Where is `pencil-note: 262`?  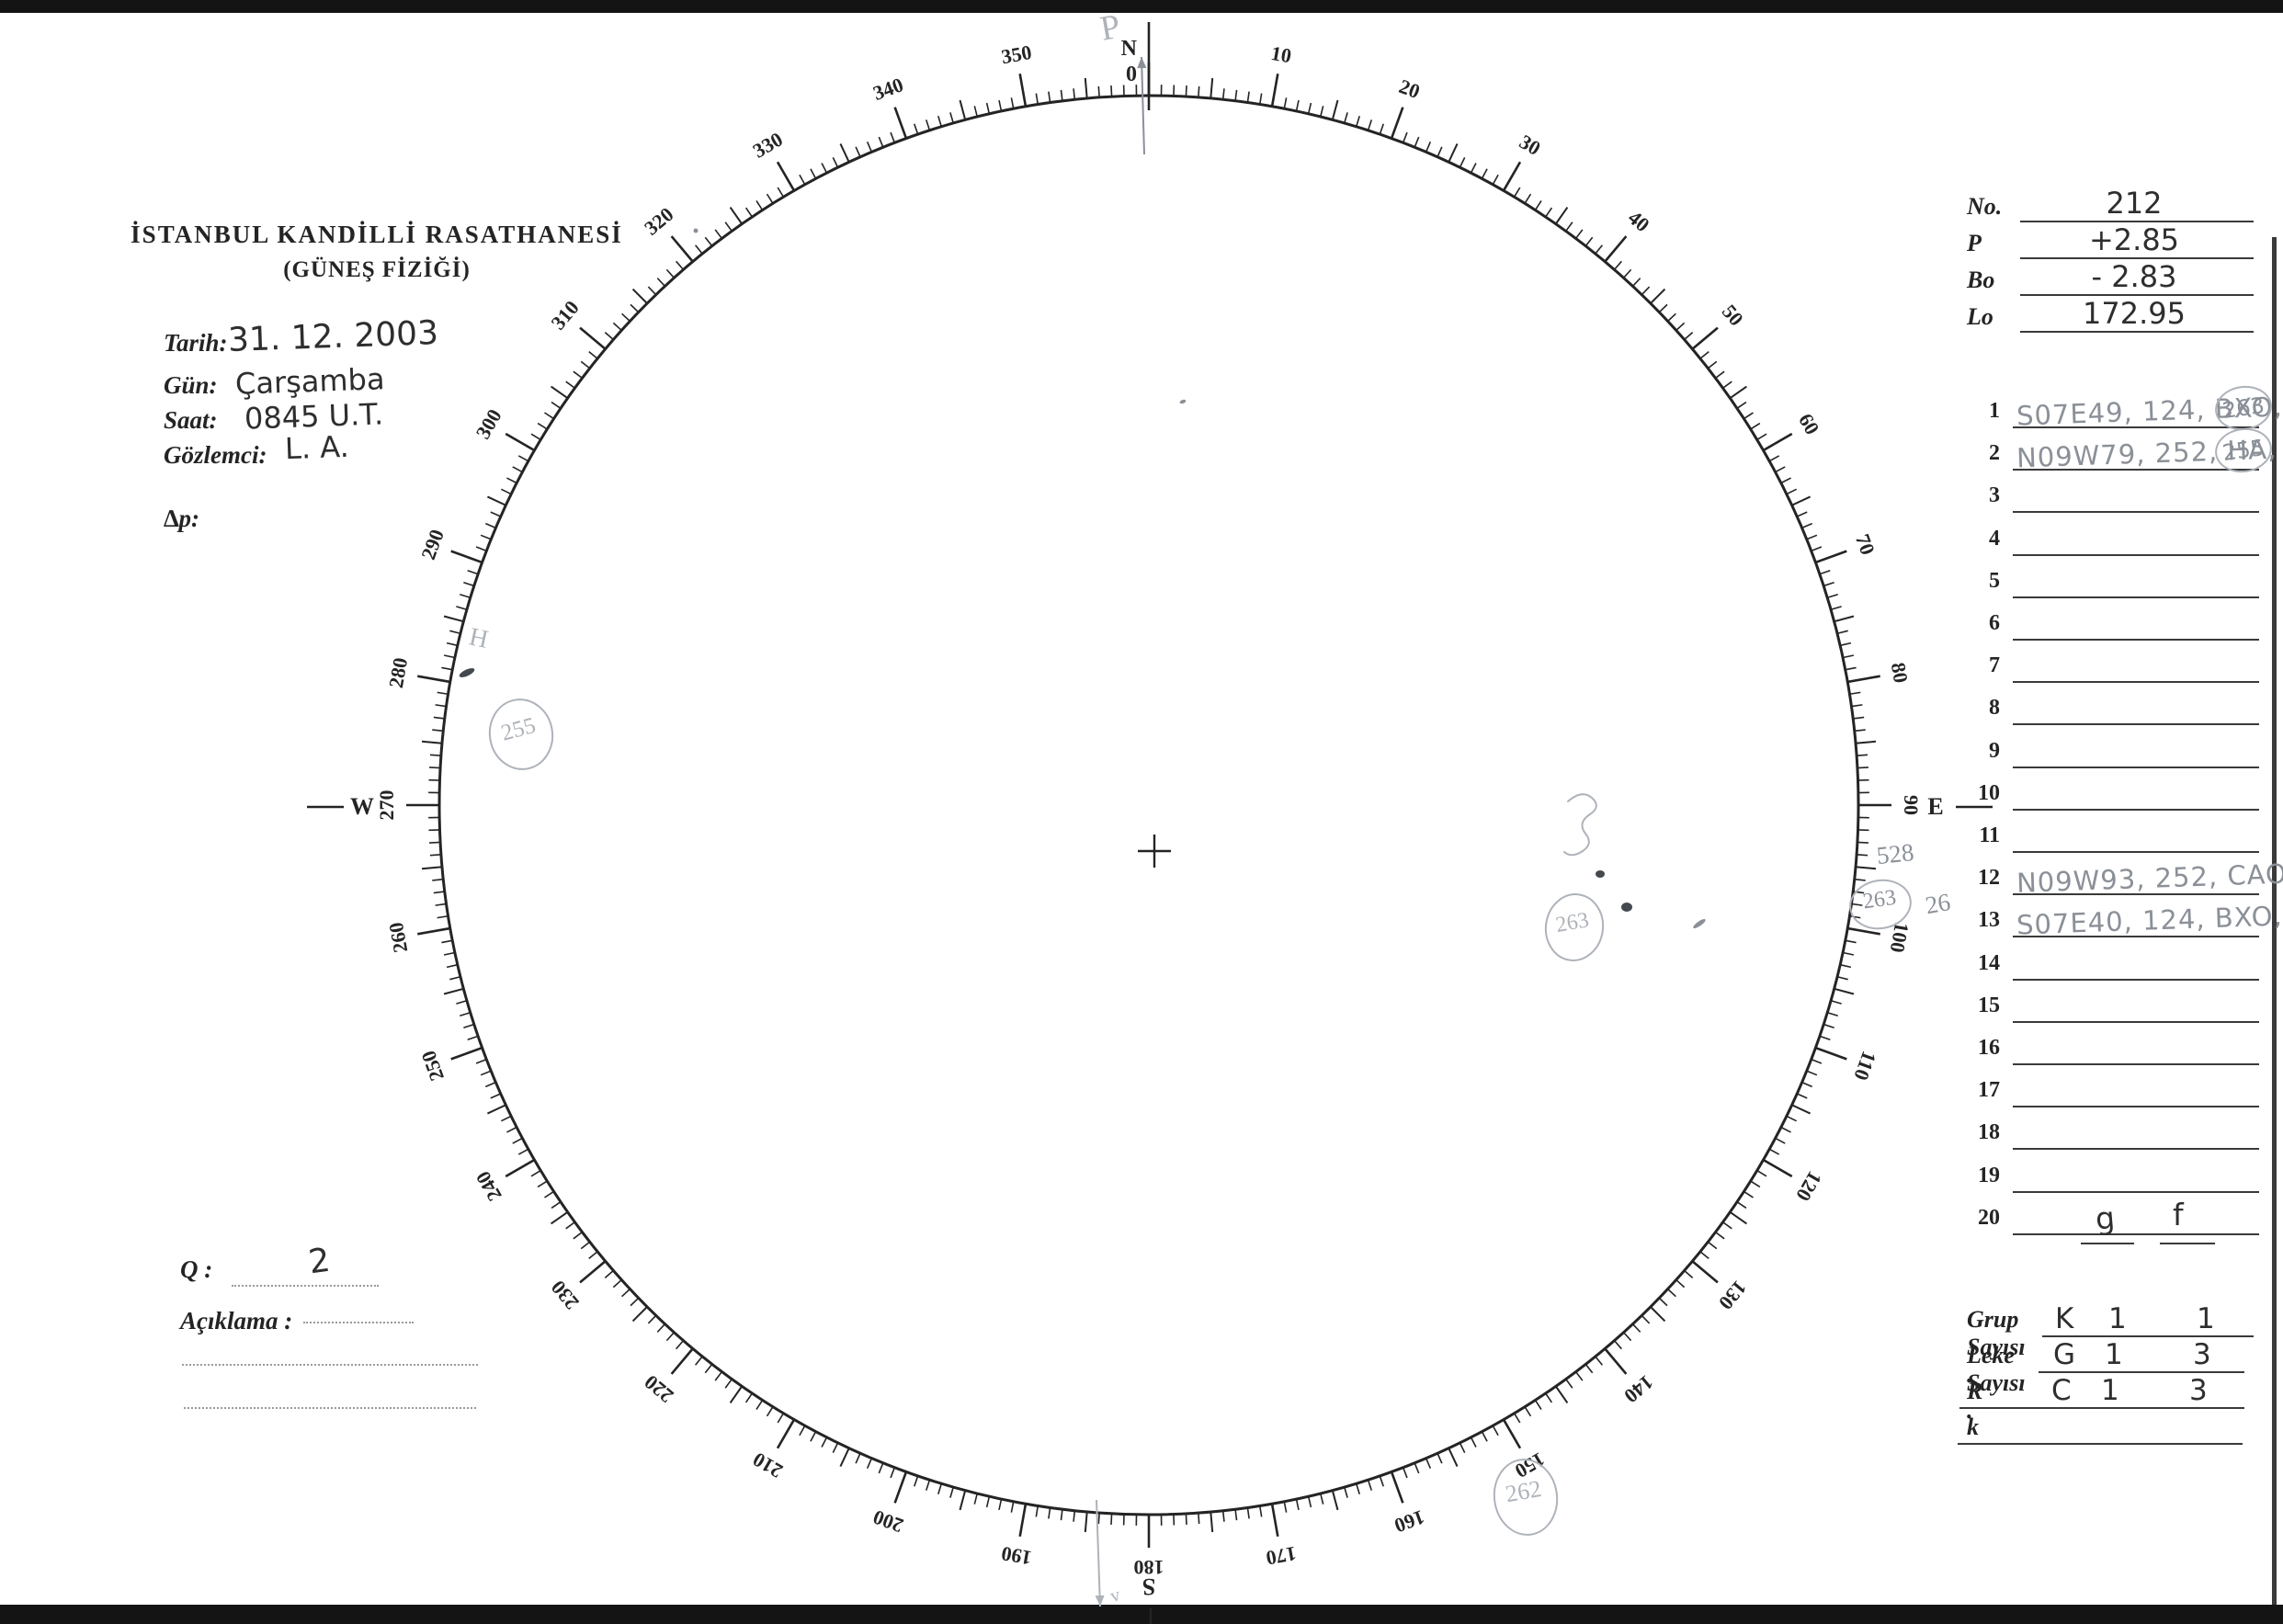 pencil-note: 262 is located at coordinates (1523, 1491).